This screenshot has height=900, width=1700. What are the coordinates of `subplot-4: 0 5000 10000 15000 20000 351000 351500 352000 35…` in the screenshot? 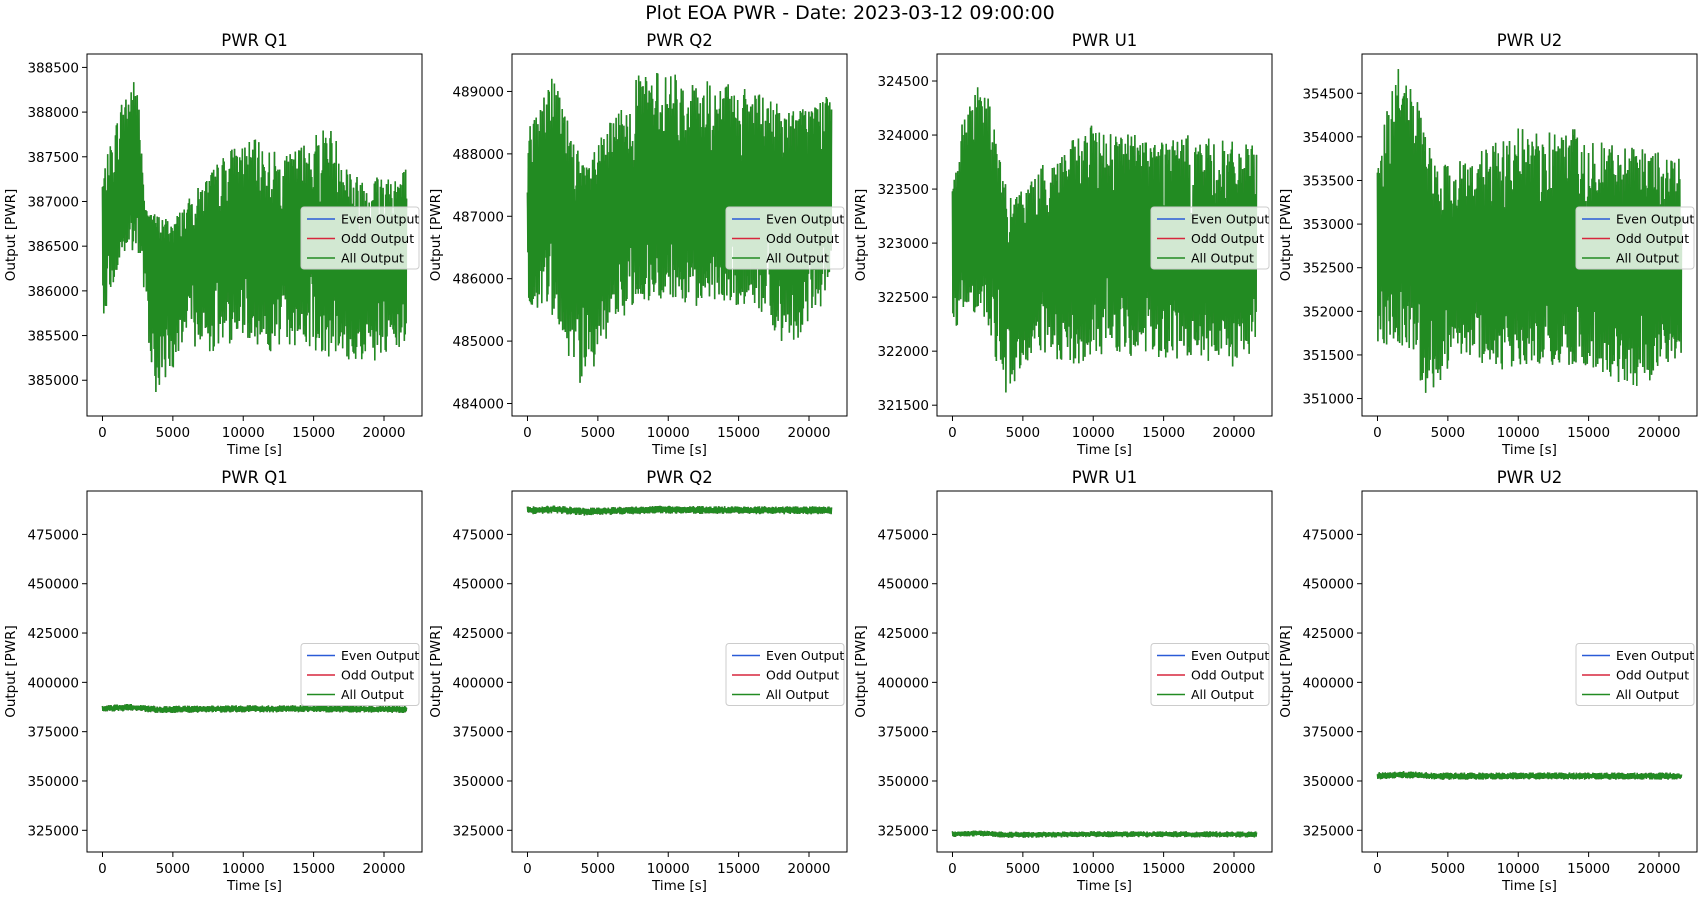 It's located at (1488, 244).